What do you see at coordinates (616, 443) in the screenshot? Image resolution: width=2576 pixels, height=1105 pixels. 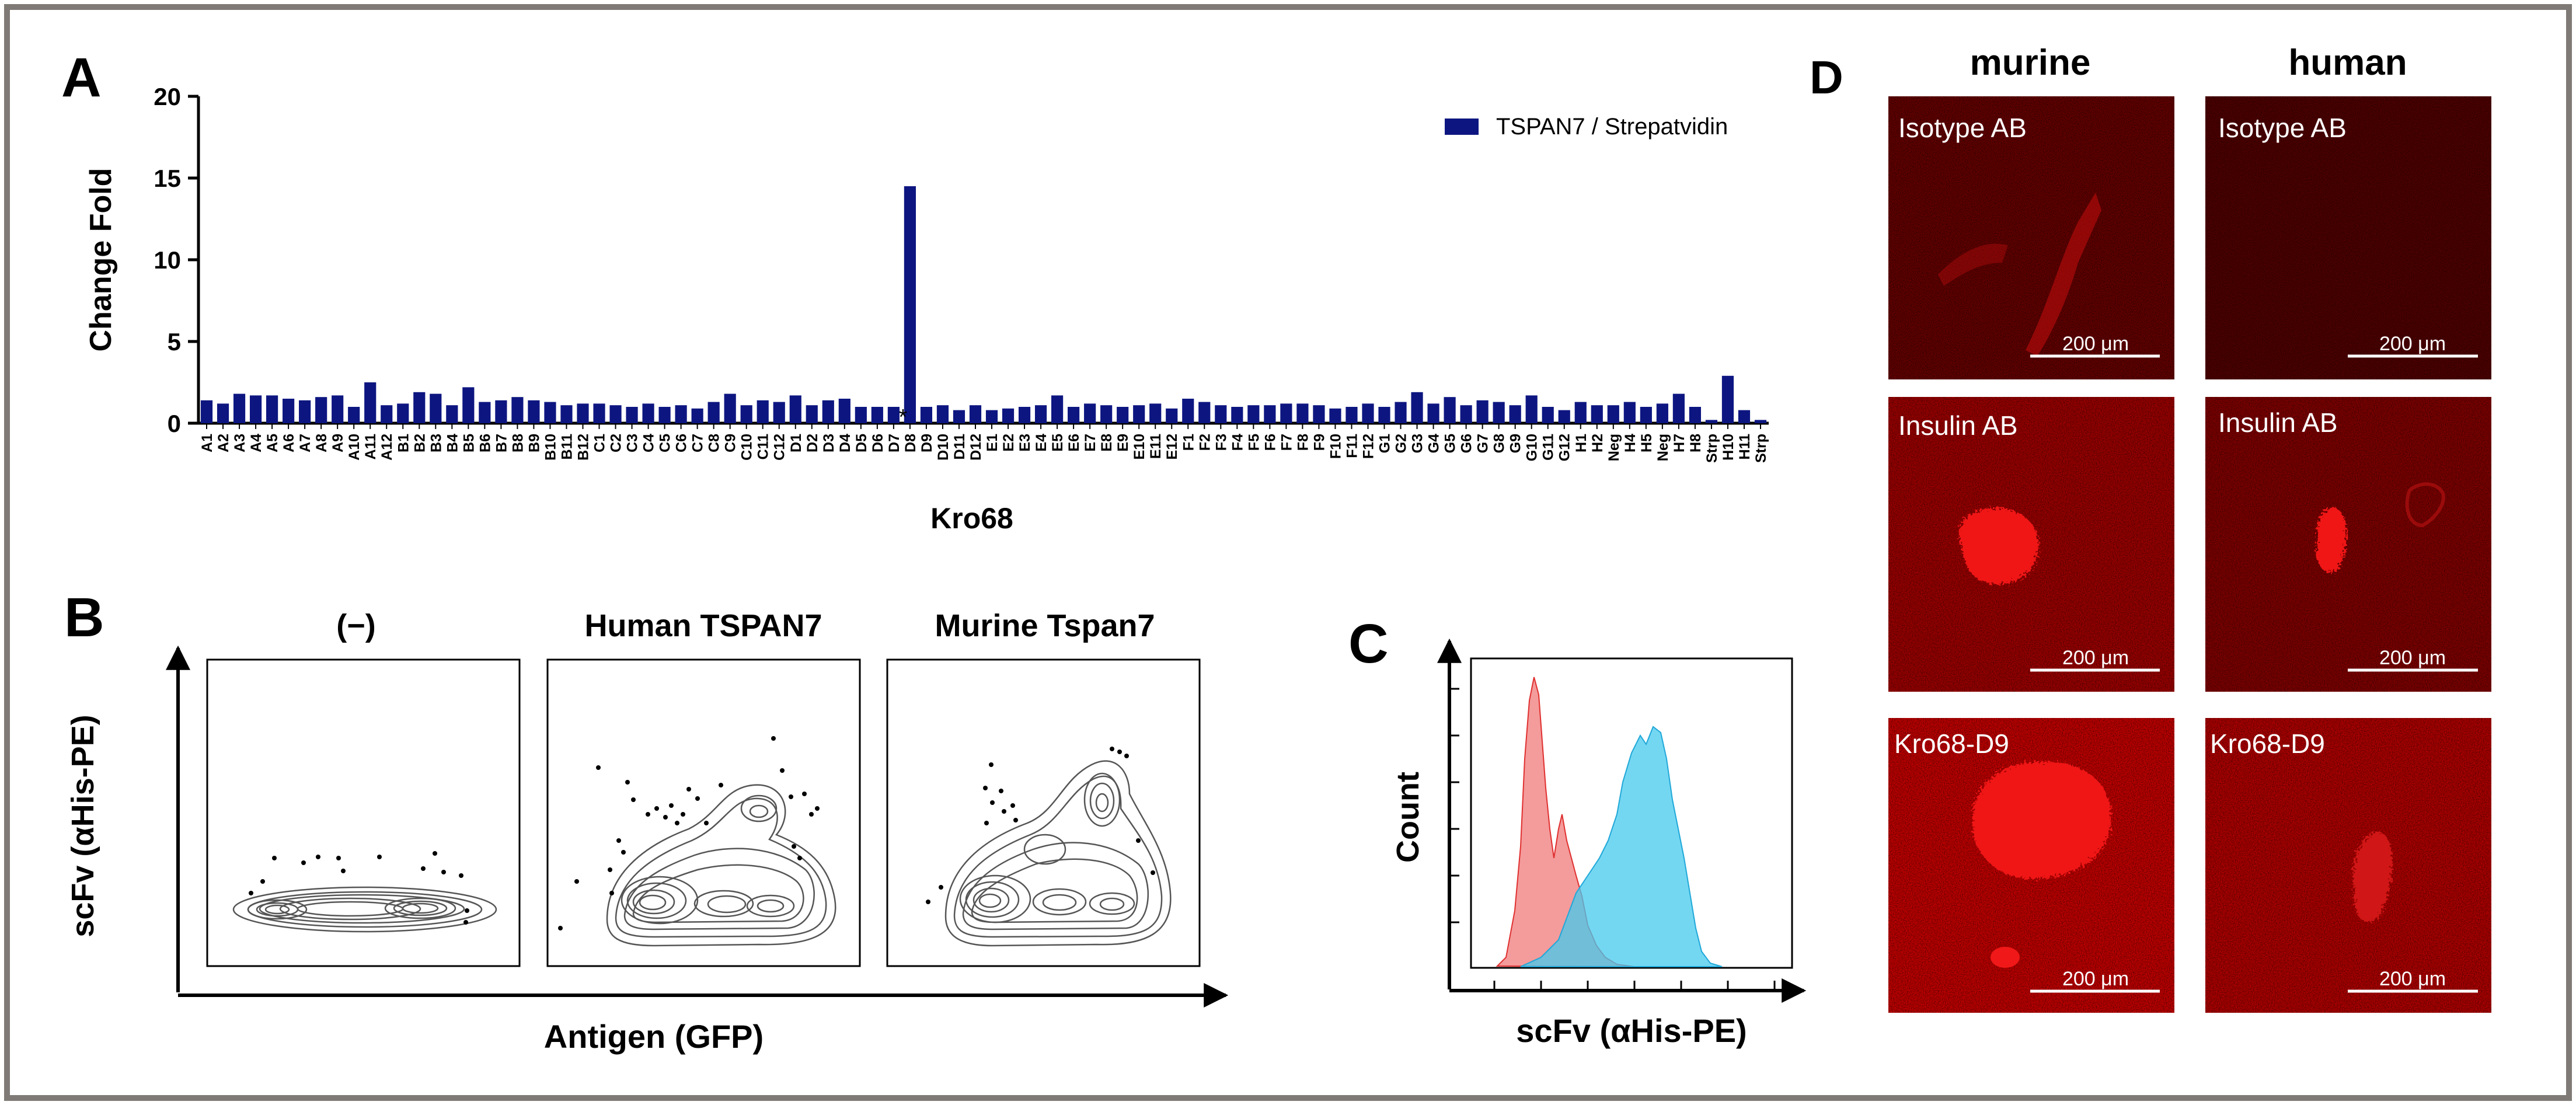 I see `x-tick-label: C2` at bounding box center [616, 443].